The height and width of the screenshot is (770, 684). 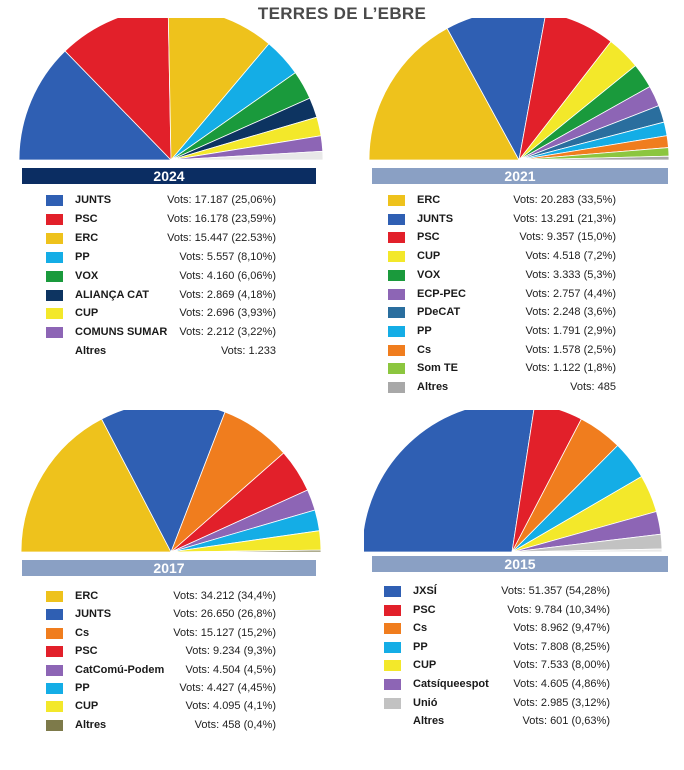 What do you see at coordinates (227, 256) in the screenshot?
I see `legend-votes-label: Vots: 5.557 (8,10%)` at bounding box center [227, 256].